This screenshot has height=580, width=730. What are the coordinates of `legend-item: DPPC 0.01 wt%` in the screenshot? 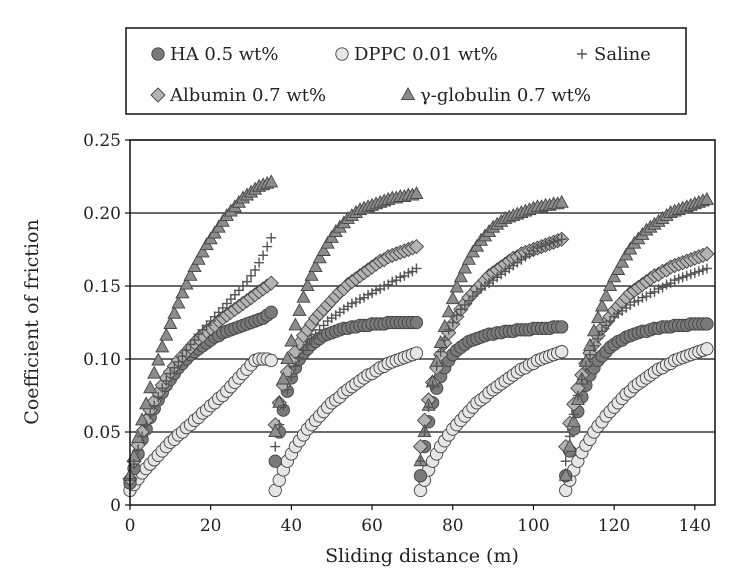 It's located at (416, 54).